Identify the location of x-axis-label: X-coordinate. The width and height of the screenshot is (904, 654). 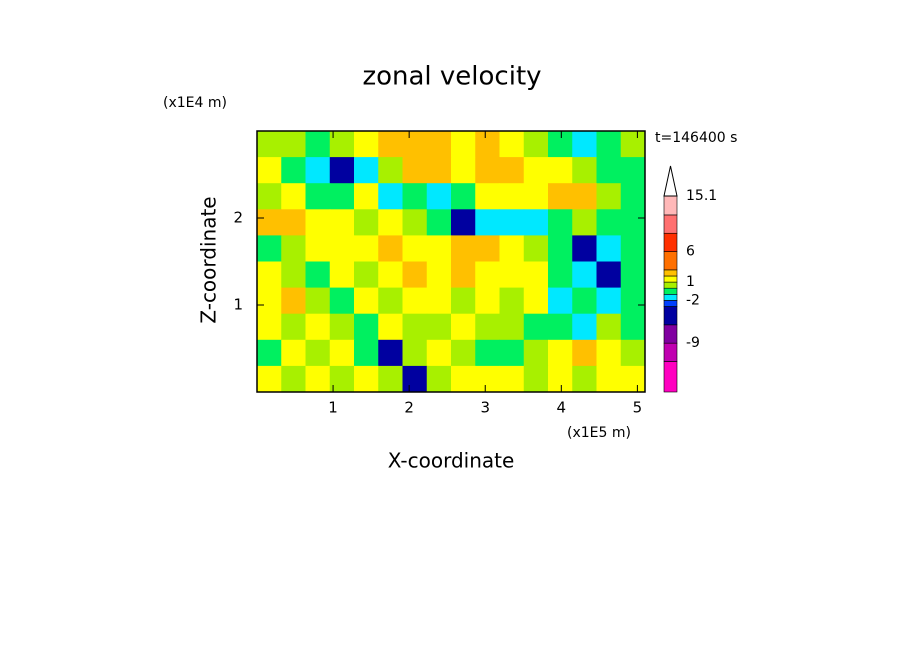
(451, 461).